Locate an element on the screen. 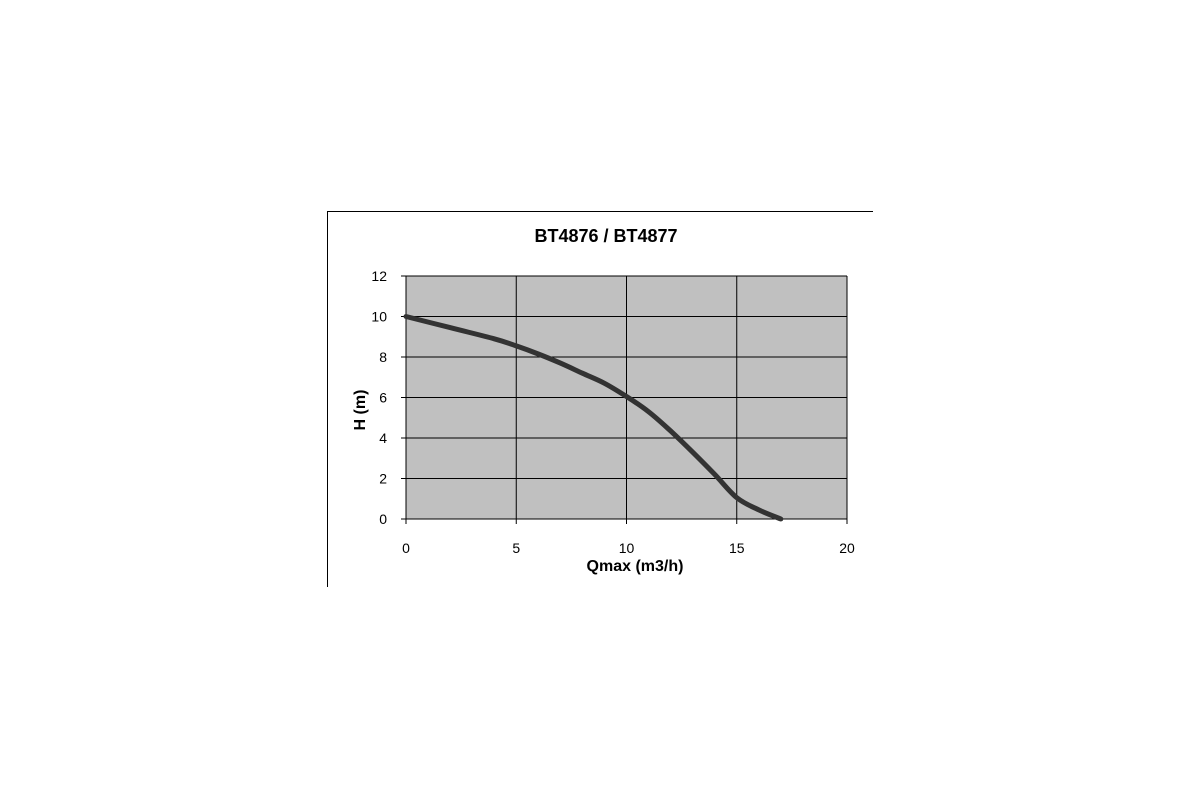 The height and width of the screenshot is (800, 1200). y-tick-label: 8 is located at coordinates (383, 357).